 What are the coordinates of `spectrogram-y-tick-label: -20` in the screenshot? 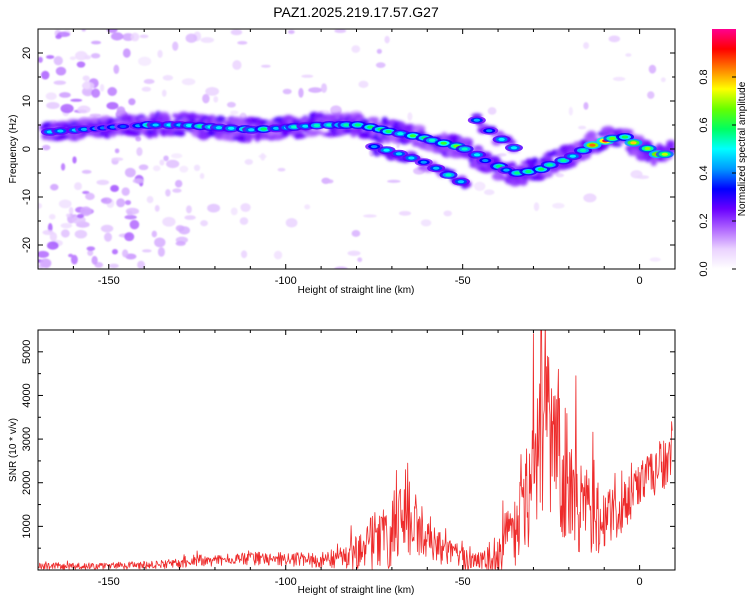 It's located at (27, 245).